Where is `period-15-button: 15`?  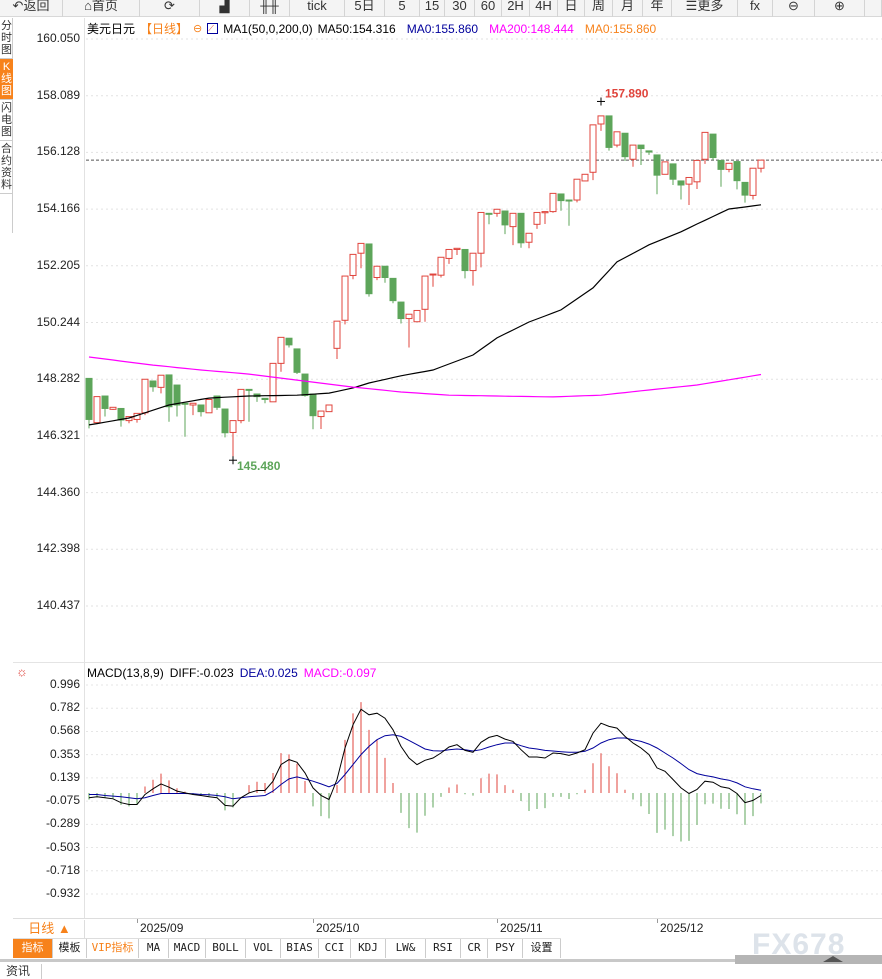 period-15-button: 15 is located at coordinates (432, 8).